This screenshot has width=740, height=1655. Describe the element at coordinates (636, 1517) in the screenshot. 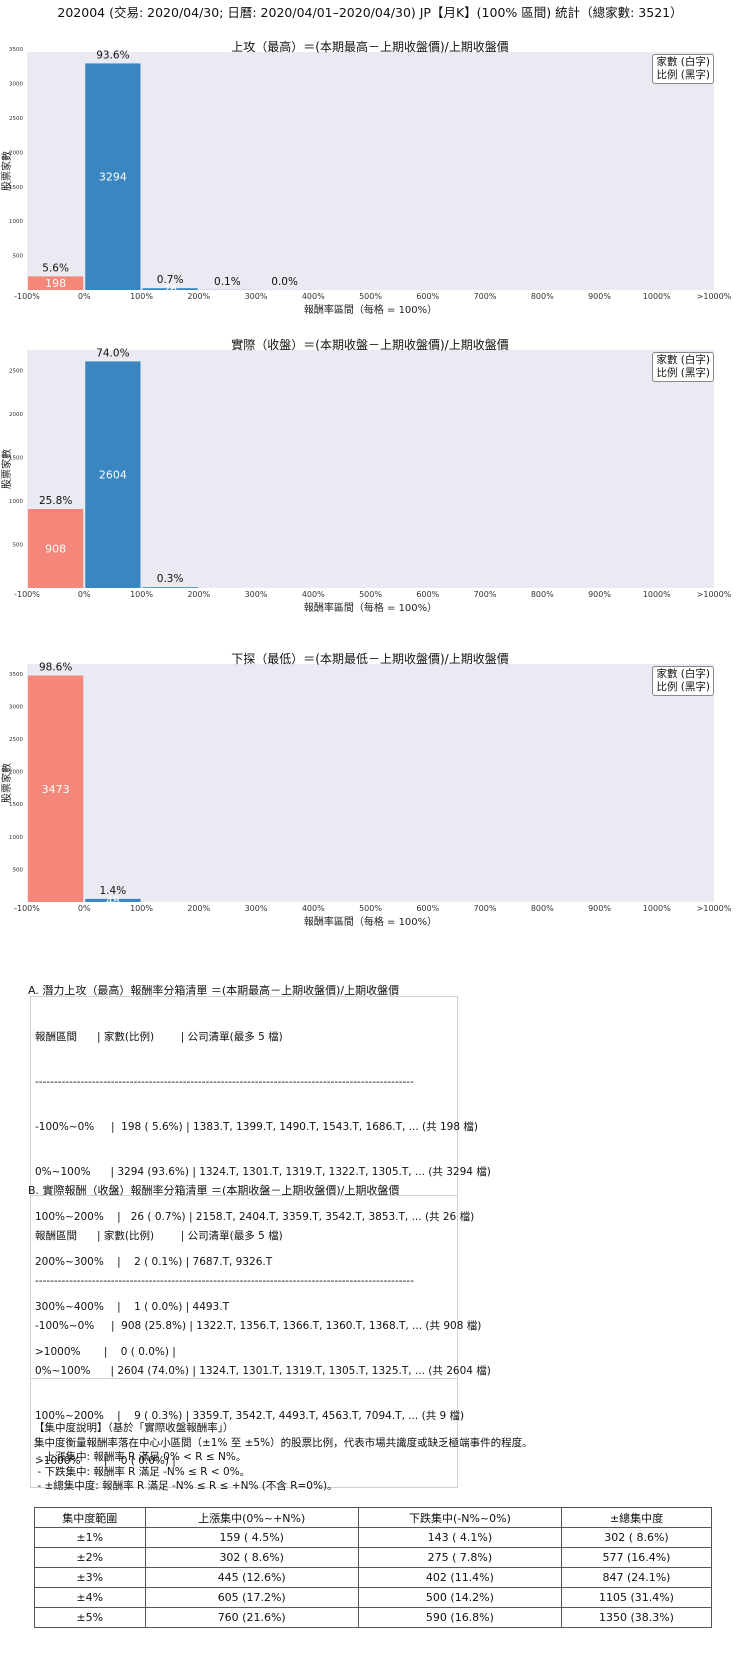

I see `table-header: ±總集中度` at that location.